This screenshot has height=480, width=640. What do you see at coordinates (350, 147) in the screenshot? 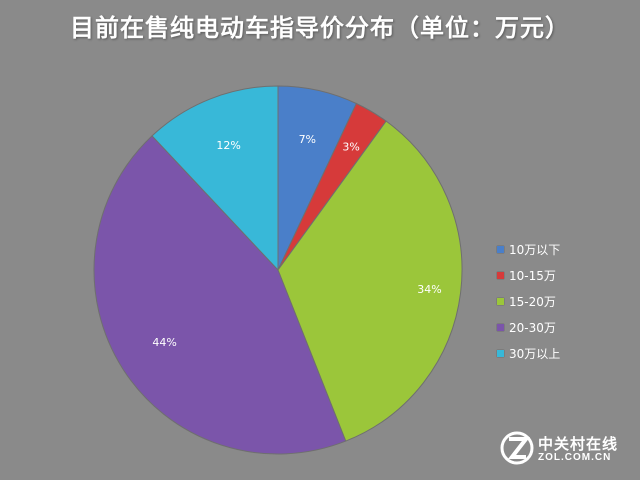
I see `slice-value-label: 3%` at bounding box center [350, 147].